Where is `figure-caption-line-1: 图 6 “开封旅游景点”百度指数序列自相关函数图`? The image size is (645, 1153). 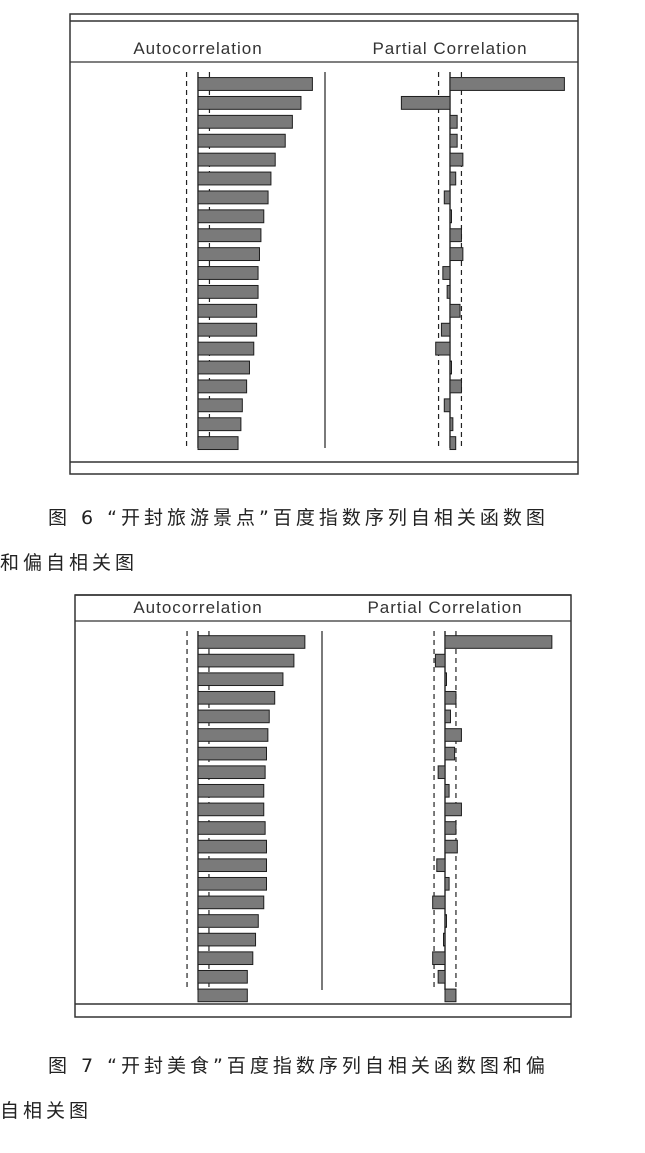
figure-caption-line-1: 图 6 “开封旅游景点”百度指数序列自相关函数图 is located at coordinates (298, 518).